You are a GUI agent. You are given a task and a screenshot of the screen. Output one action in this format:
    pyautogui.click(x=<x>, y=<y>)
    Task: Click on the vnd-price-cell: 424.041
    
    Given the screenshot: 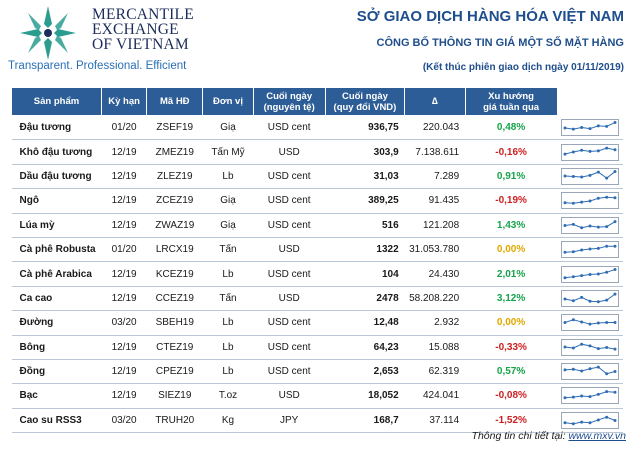 What is the action you would take?
    pyautogui.click(x=435, y=396)
    